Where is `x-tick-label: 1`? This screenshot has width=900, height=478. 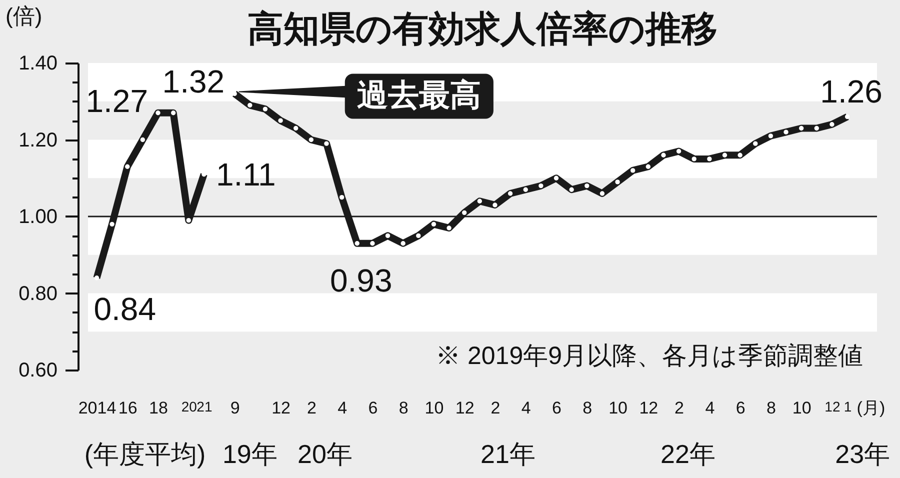 x-tick-label: 1 is located at coordinates (848, 406).